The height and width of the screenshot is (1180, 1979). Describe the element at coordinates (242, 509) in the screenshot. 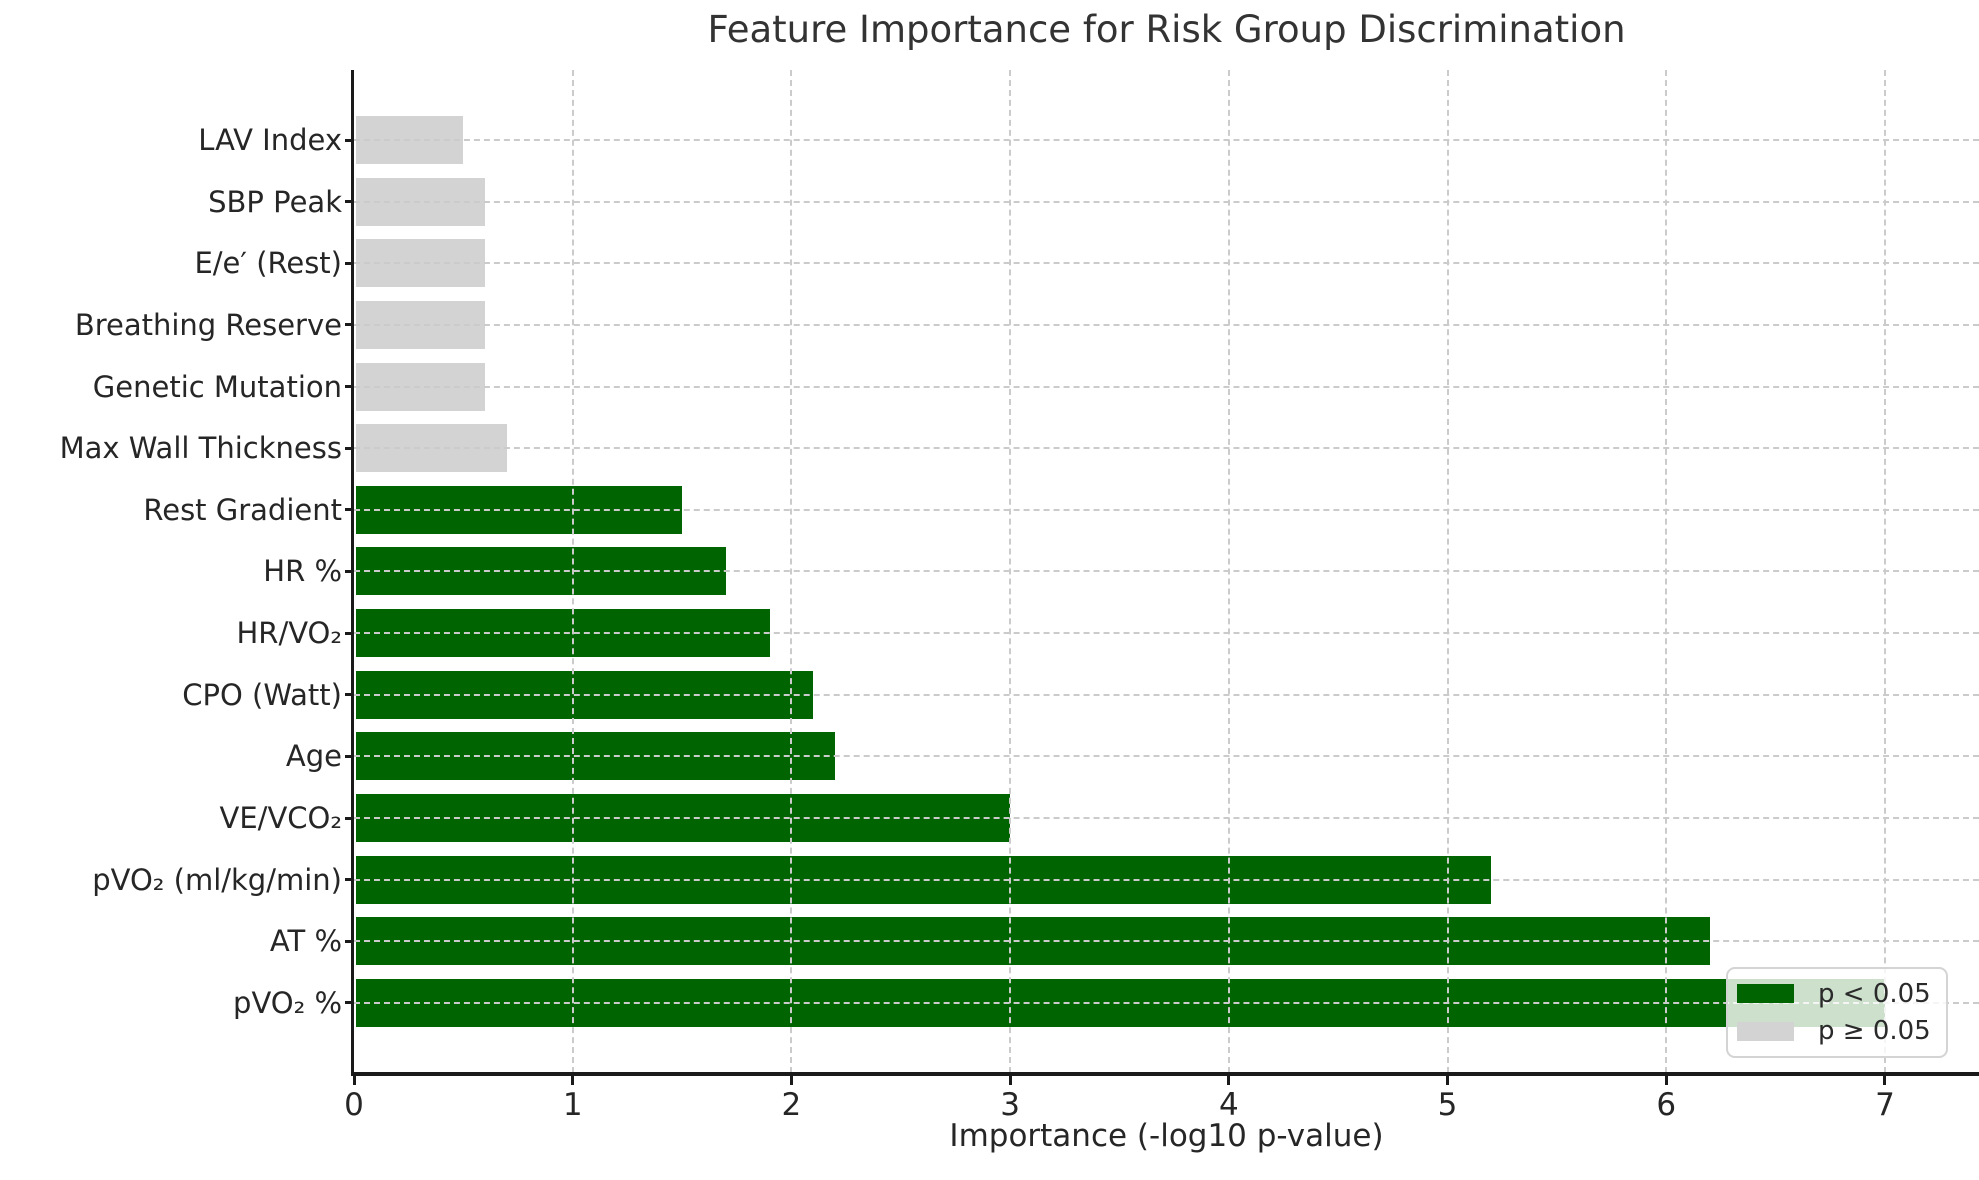

I see `y-tick-label: Rest Gradient` at that location.